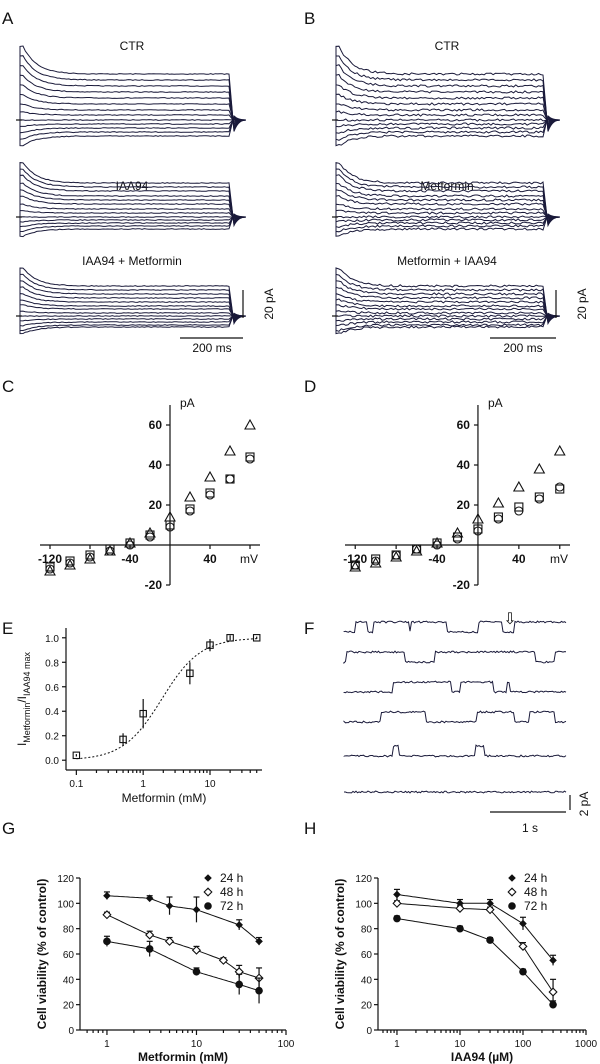 Image resolution: width=600 pixels, height=1064 pixels. Describe the element at coordinates (437, 559) in the screenshot. I see `x-tick-label: -40` at that location.